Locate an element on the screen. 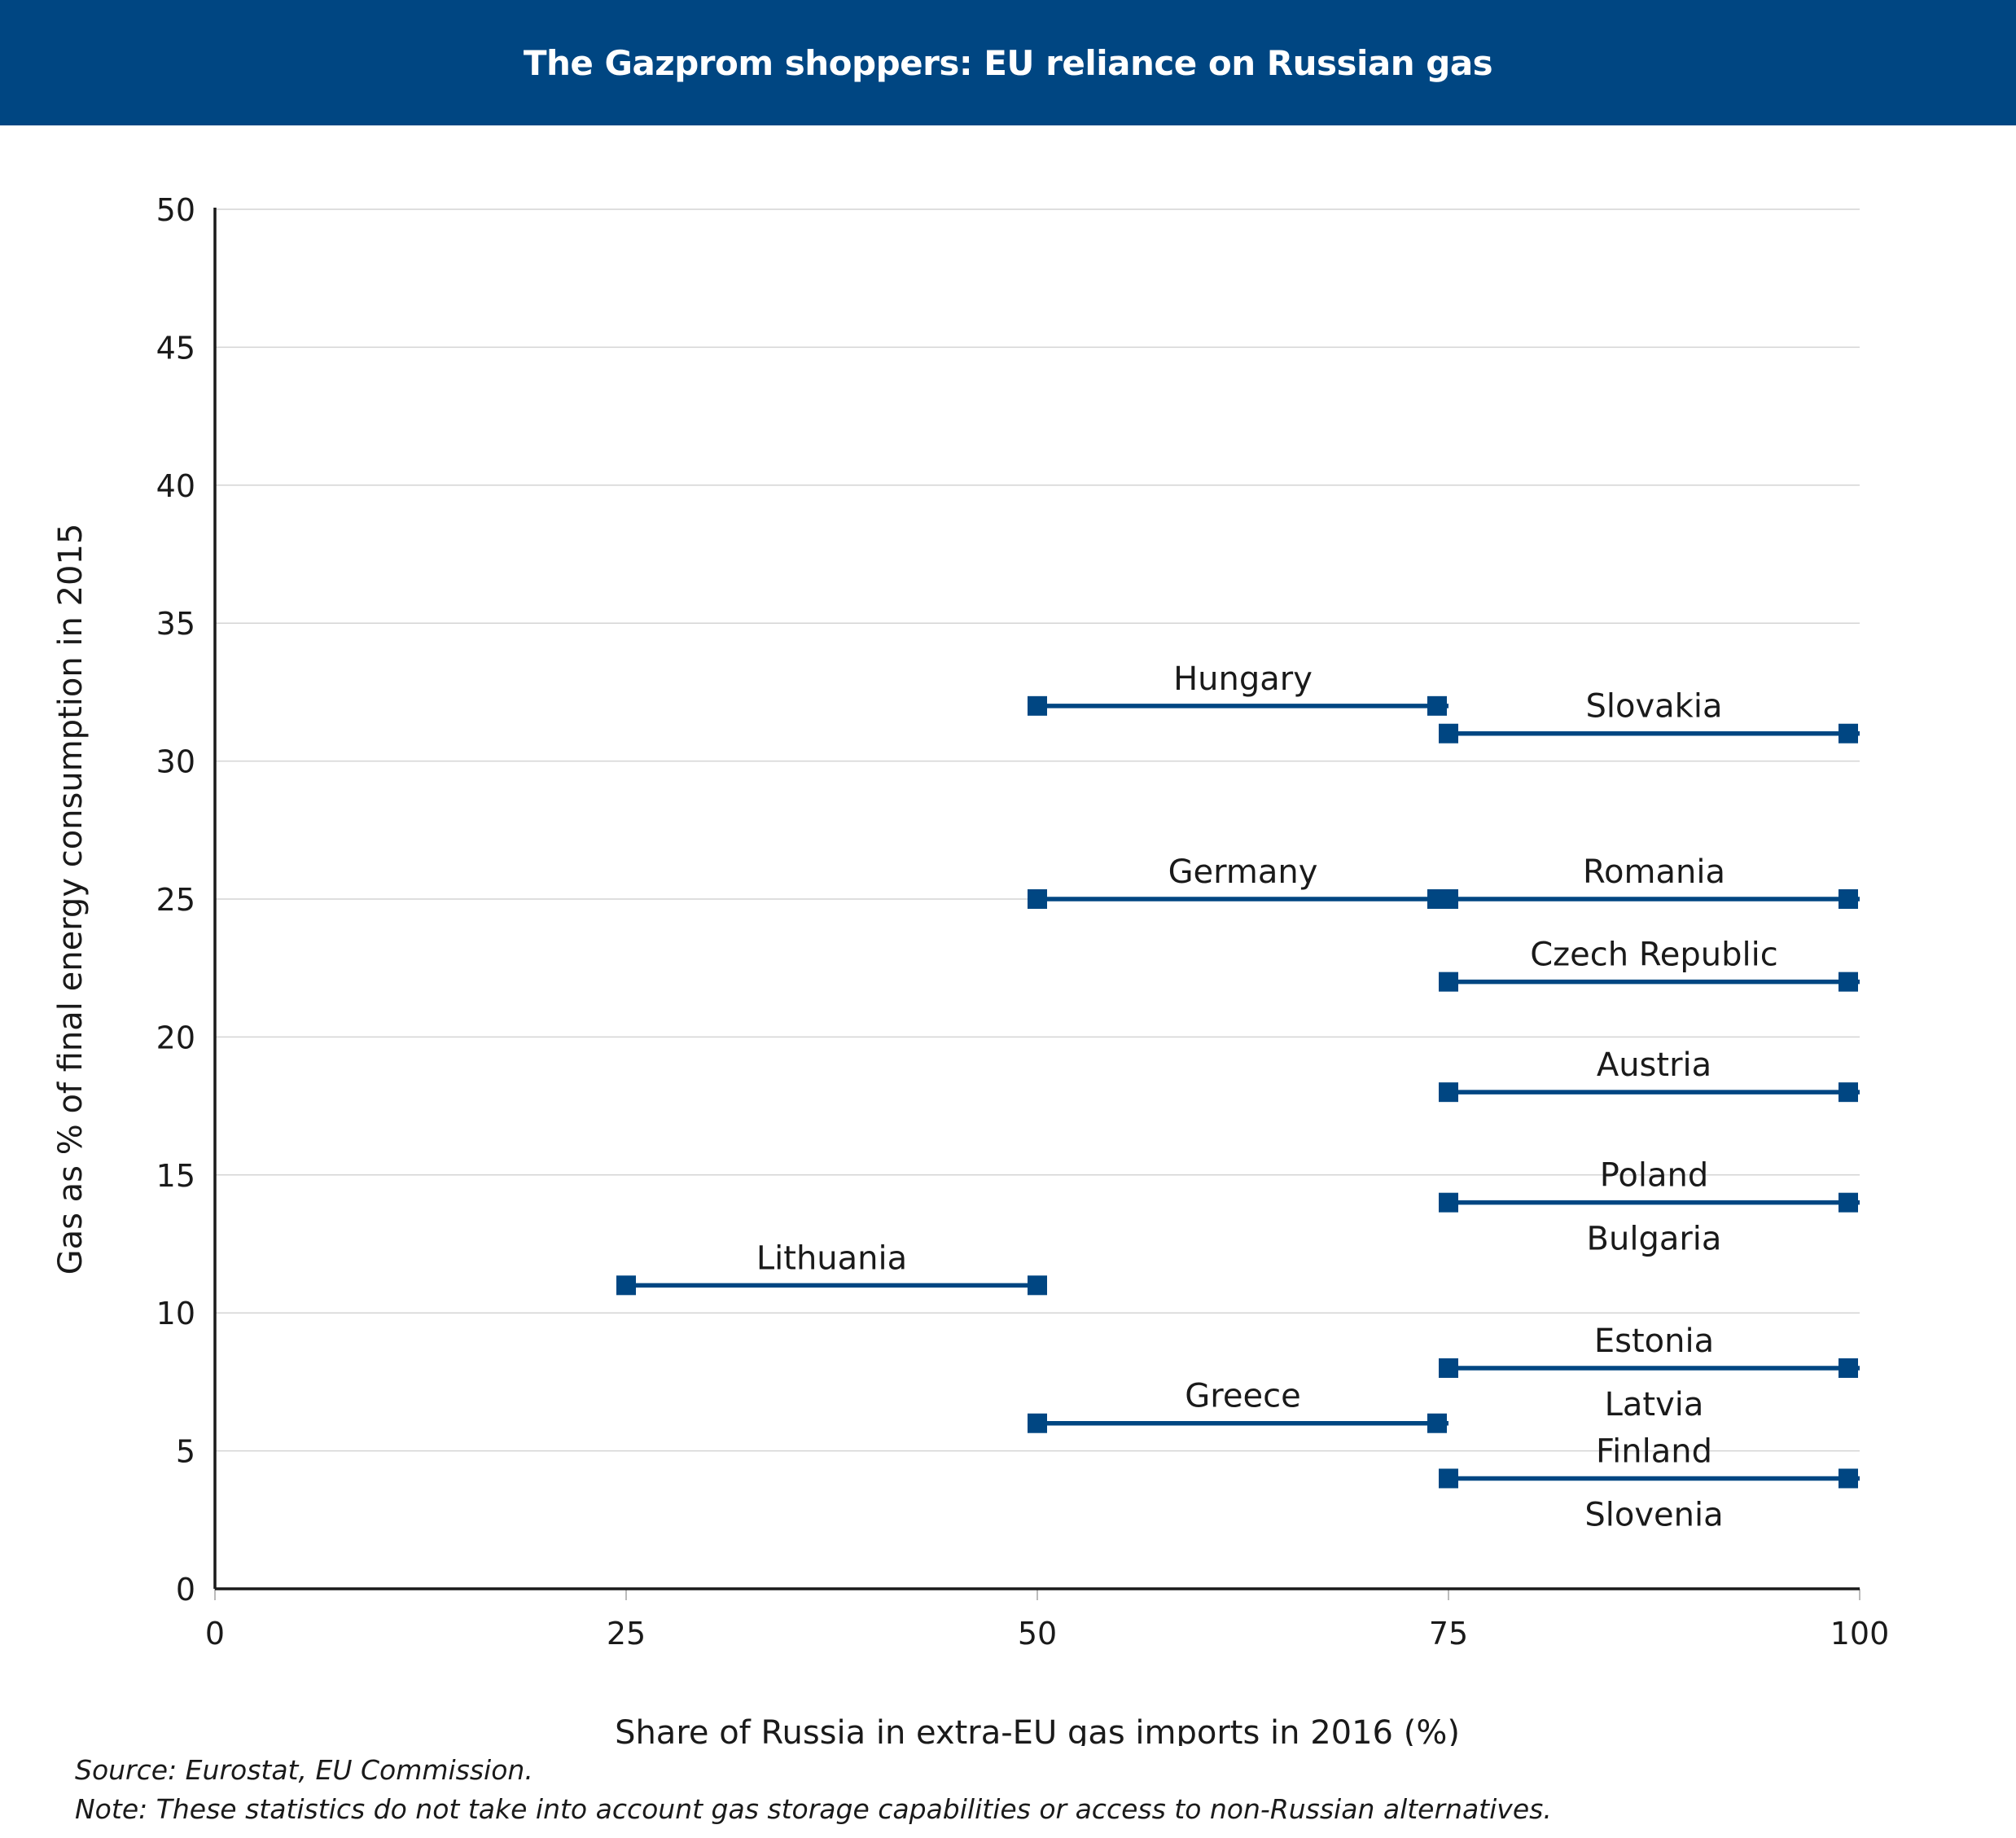 Image resolution: width=2016 pixels, height=1838 pixels. series-label: Estonia is located at coordinates (1654, 1341).